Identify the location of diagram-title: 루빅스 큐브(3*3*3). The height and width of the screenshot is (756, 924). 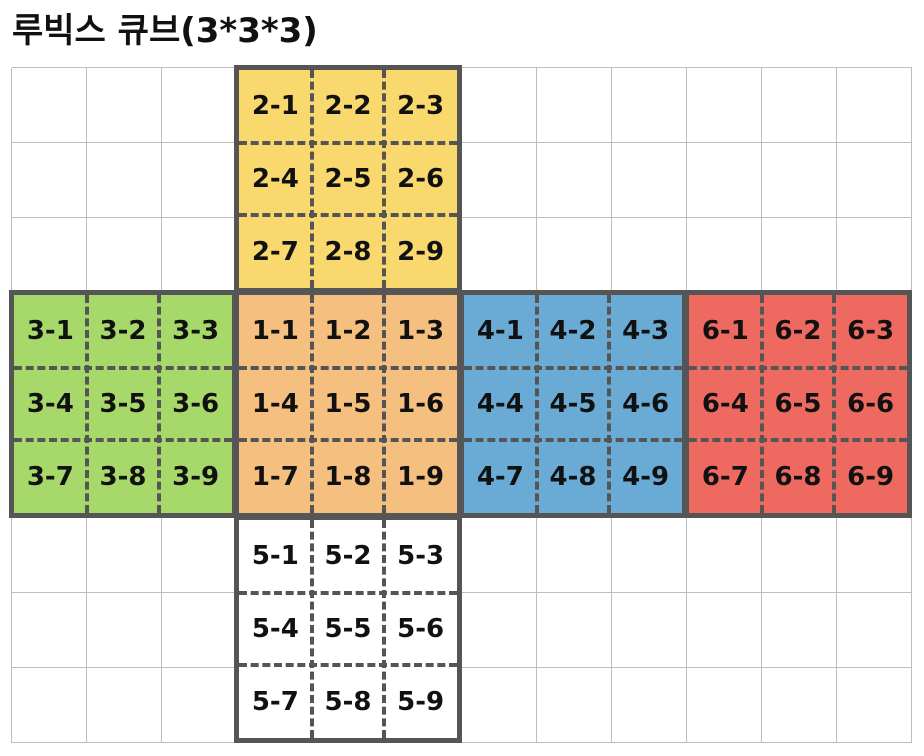
(165, 31).